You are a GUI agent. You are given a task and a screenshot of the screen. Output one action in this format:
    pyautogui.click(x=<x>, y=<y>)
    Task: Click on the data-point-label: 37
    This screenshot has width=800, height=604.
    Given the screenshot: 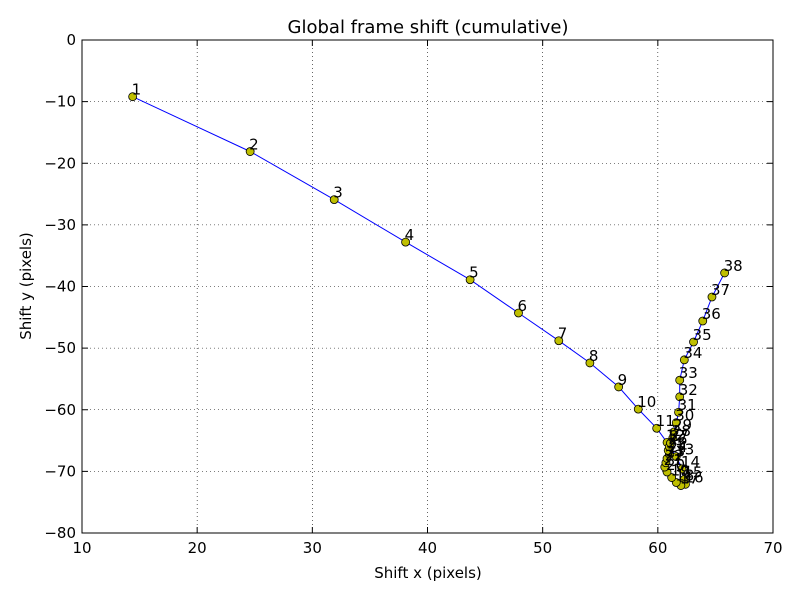 What is the action you would take?
    pyautogui.click(x=720, y=290)
    